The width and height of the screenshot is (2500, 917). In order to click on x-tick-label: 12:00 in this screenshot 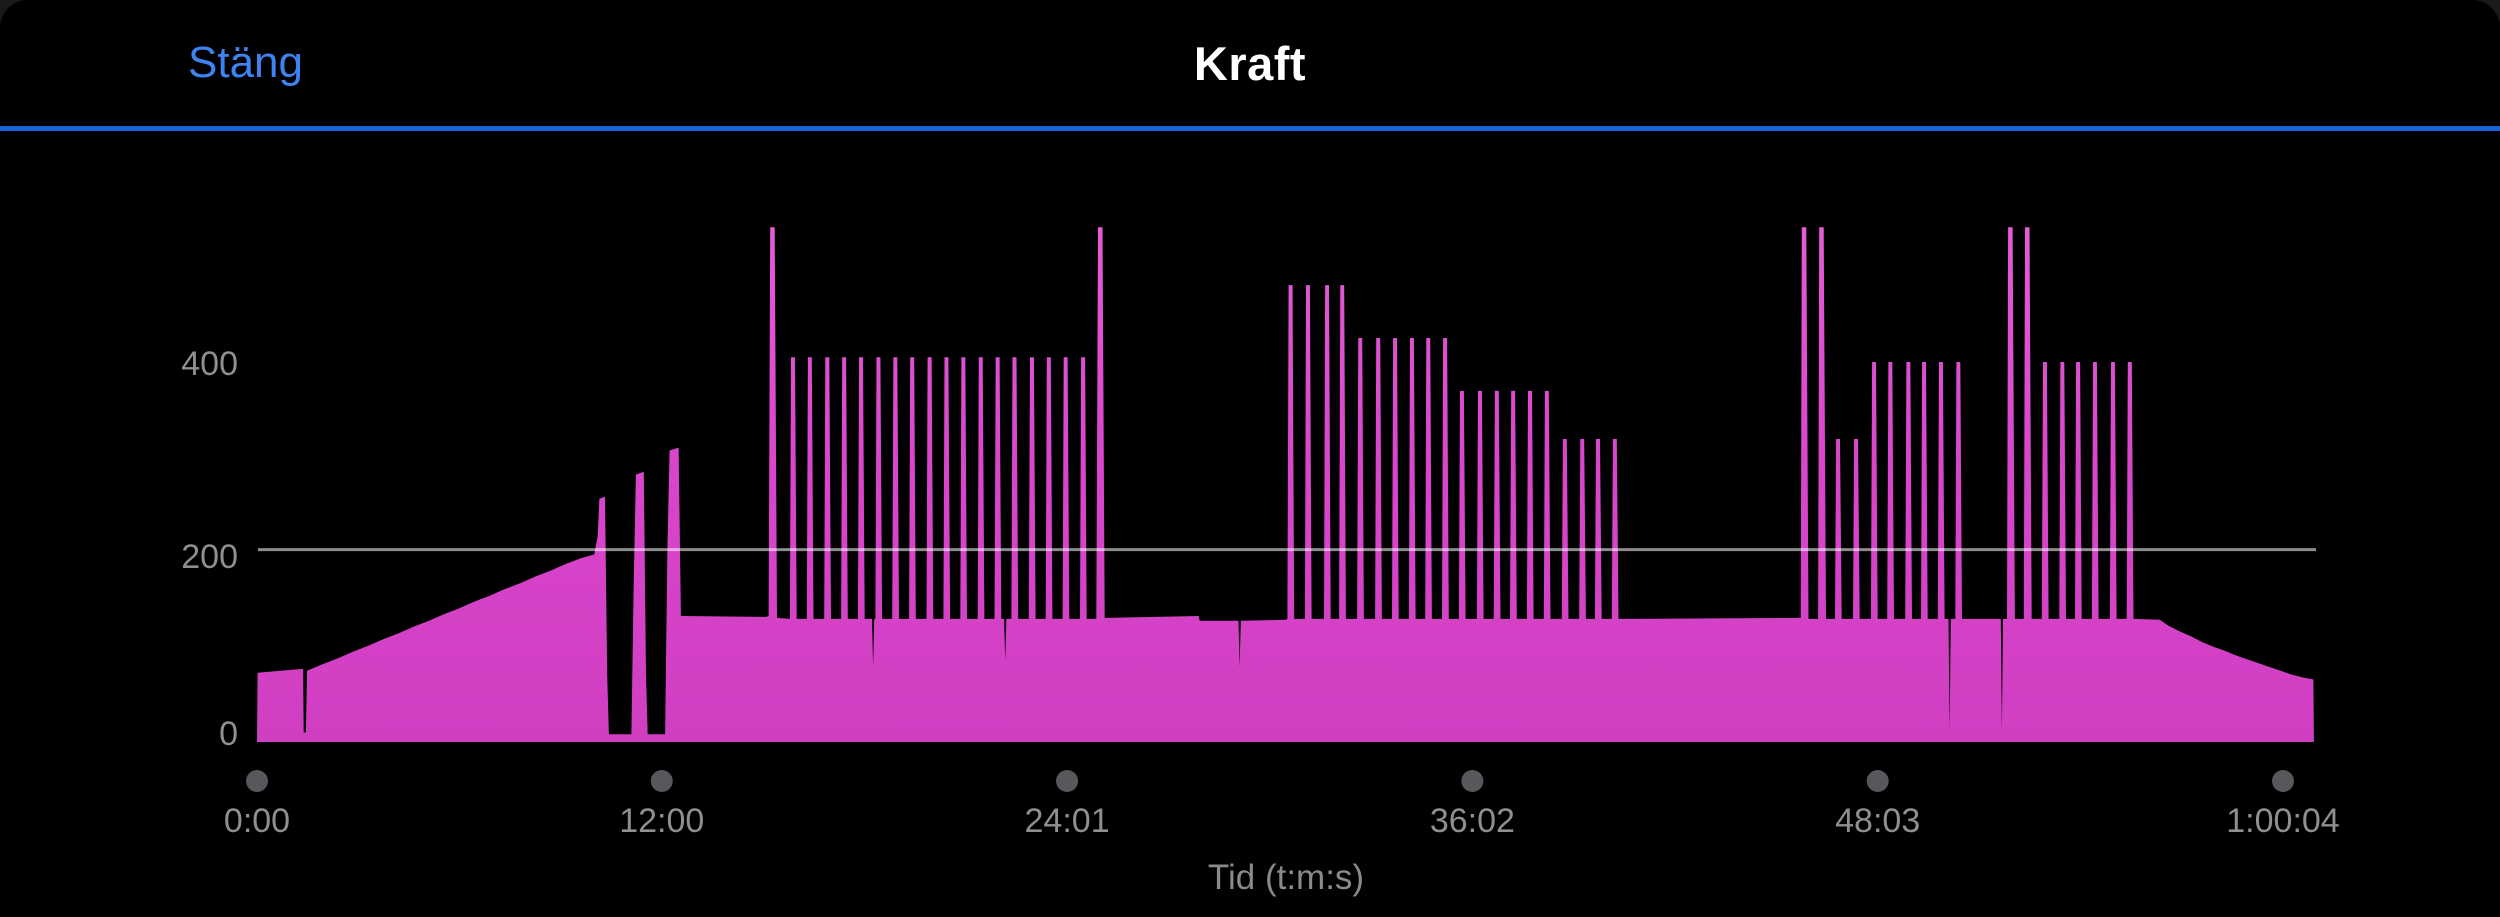, I will do `click(662, 821)`.